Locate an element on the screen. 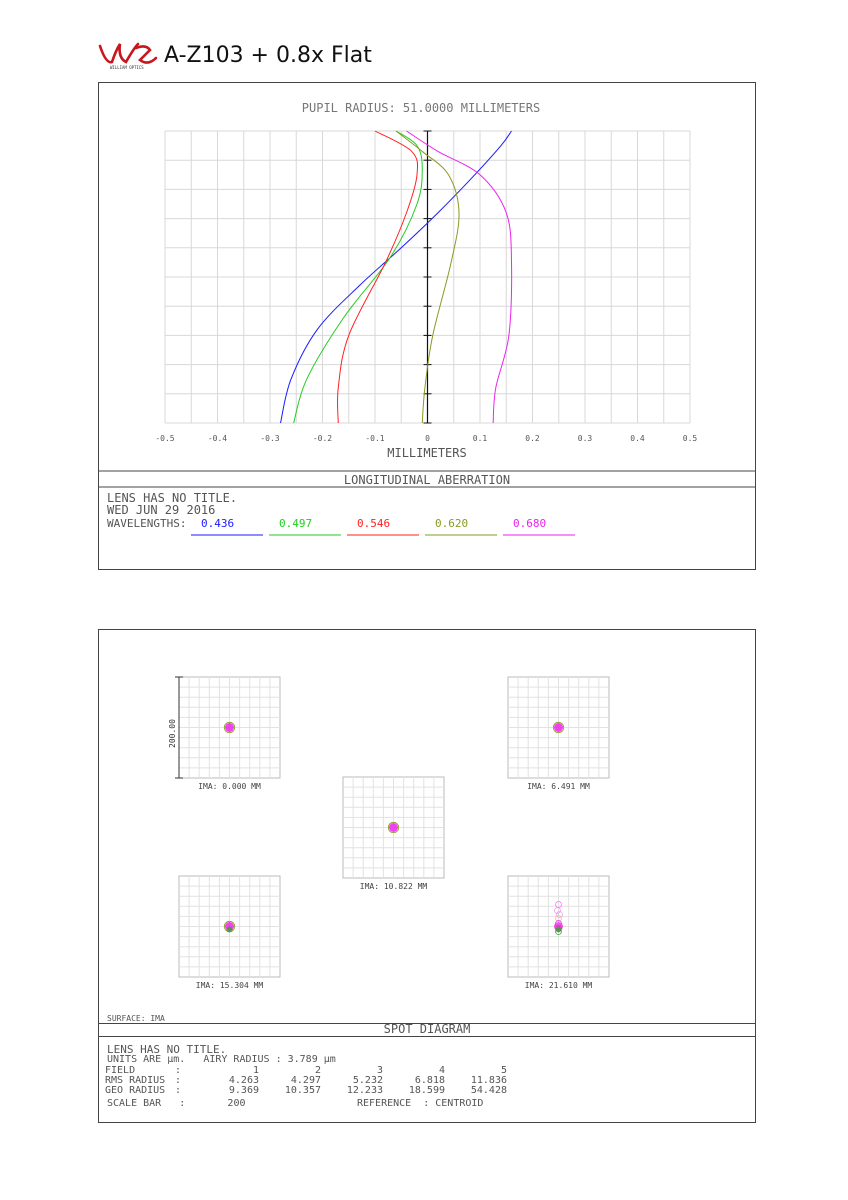 The image size is (848, 1200). field-label: IMA: 21.610 MM is located at coordinates (559, 985).